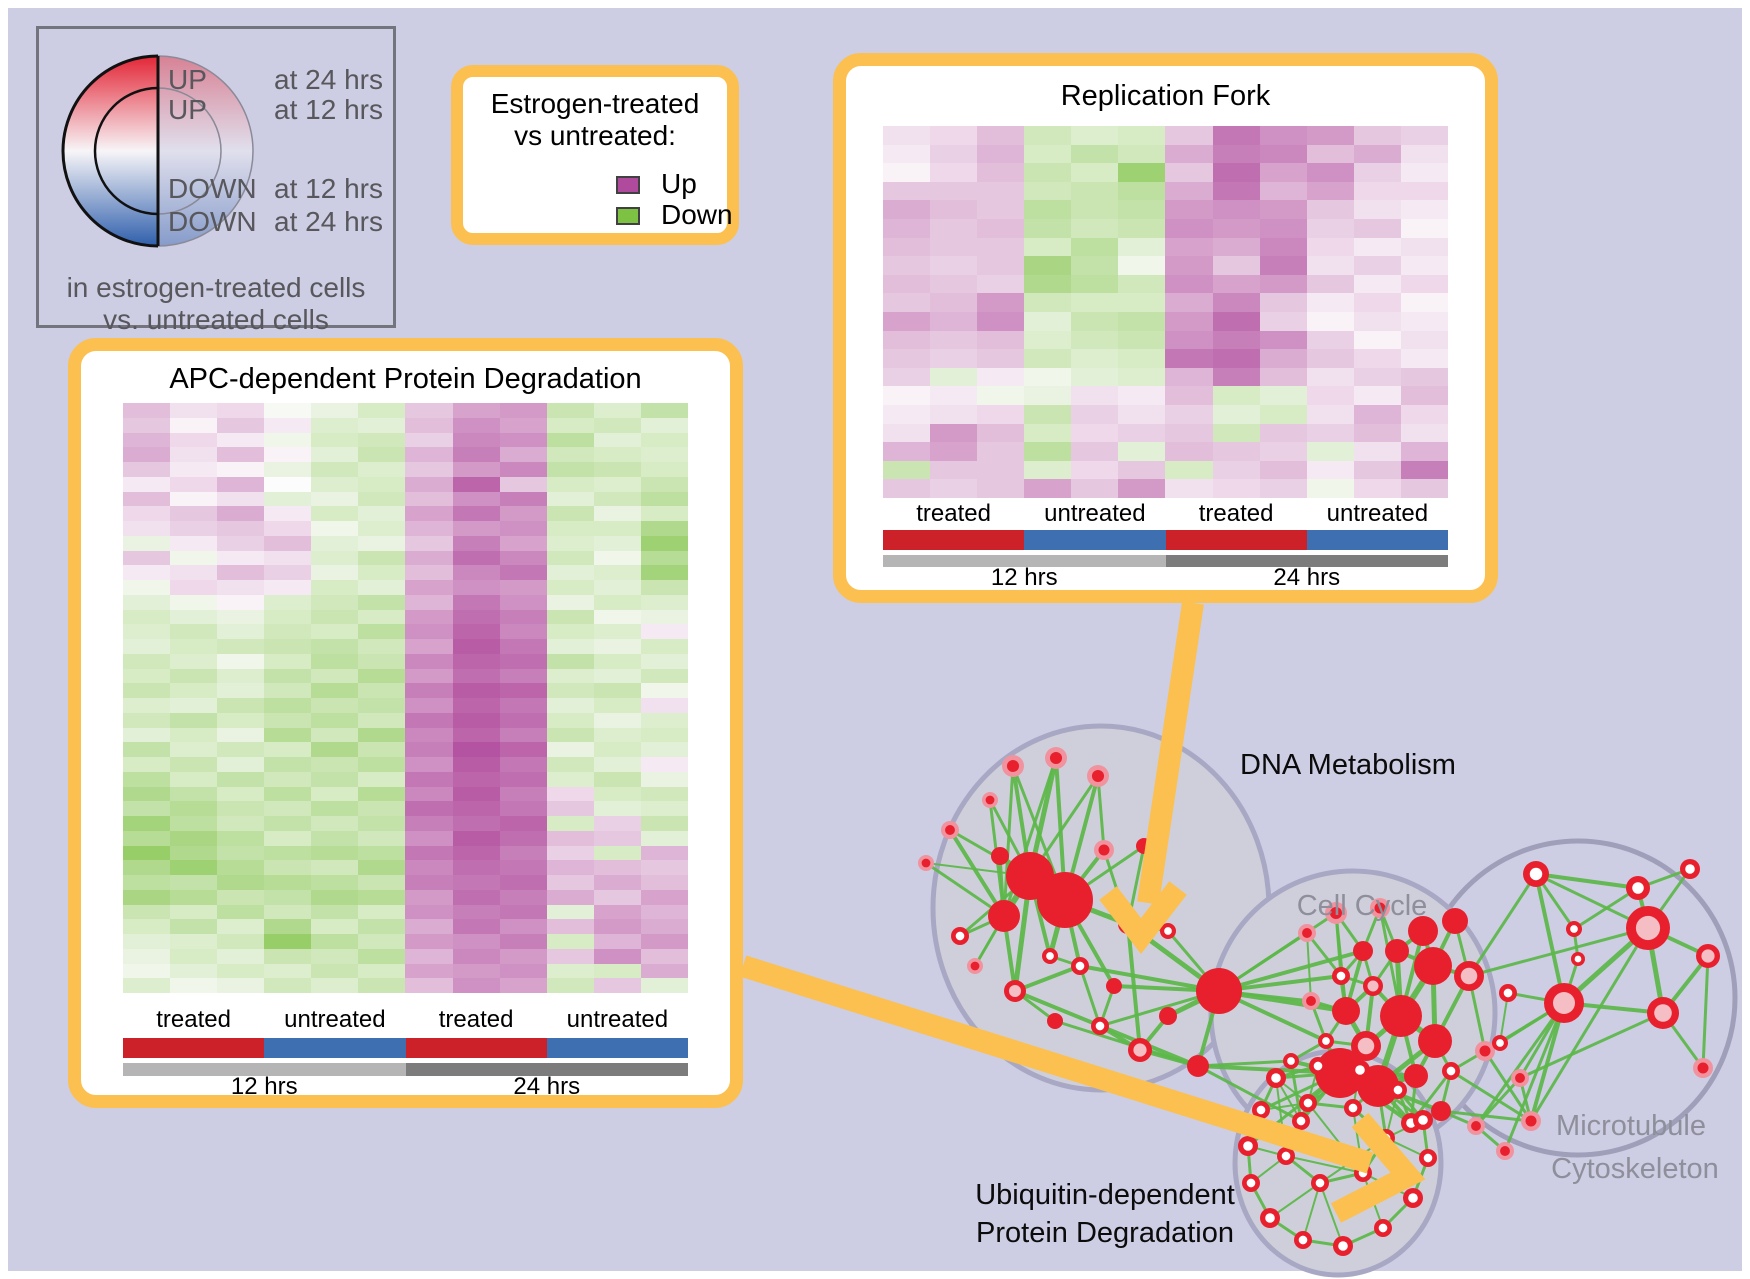 Image resolution: width=1750 pixels, height=1279 pixels. I want to click on rf-group-labels: treated untreated treated untreated, so click(1165, 514).